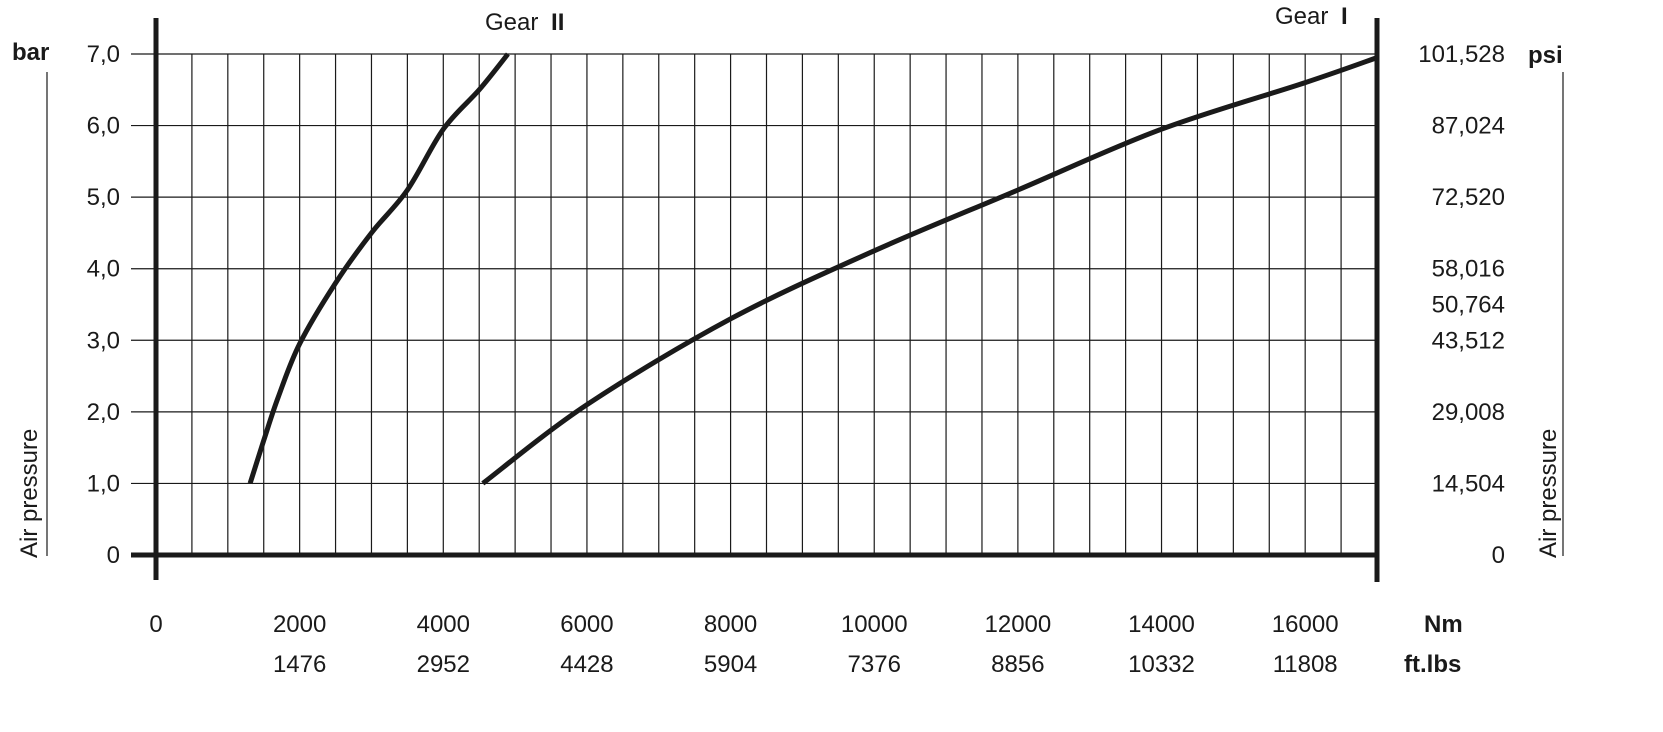 The width and height of the screenshot is (1663, 732). What do you see at coordinates (730, 624) in the screenshot?
I see `x-tick-label: 8000` at bounding box center [730, 624].